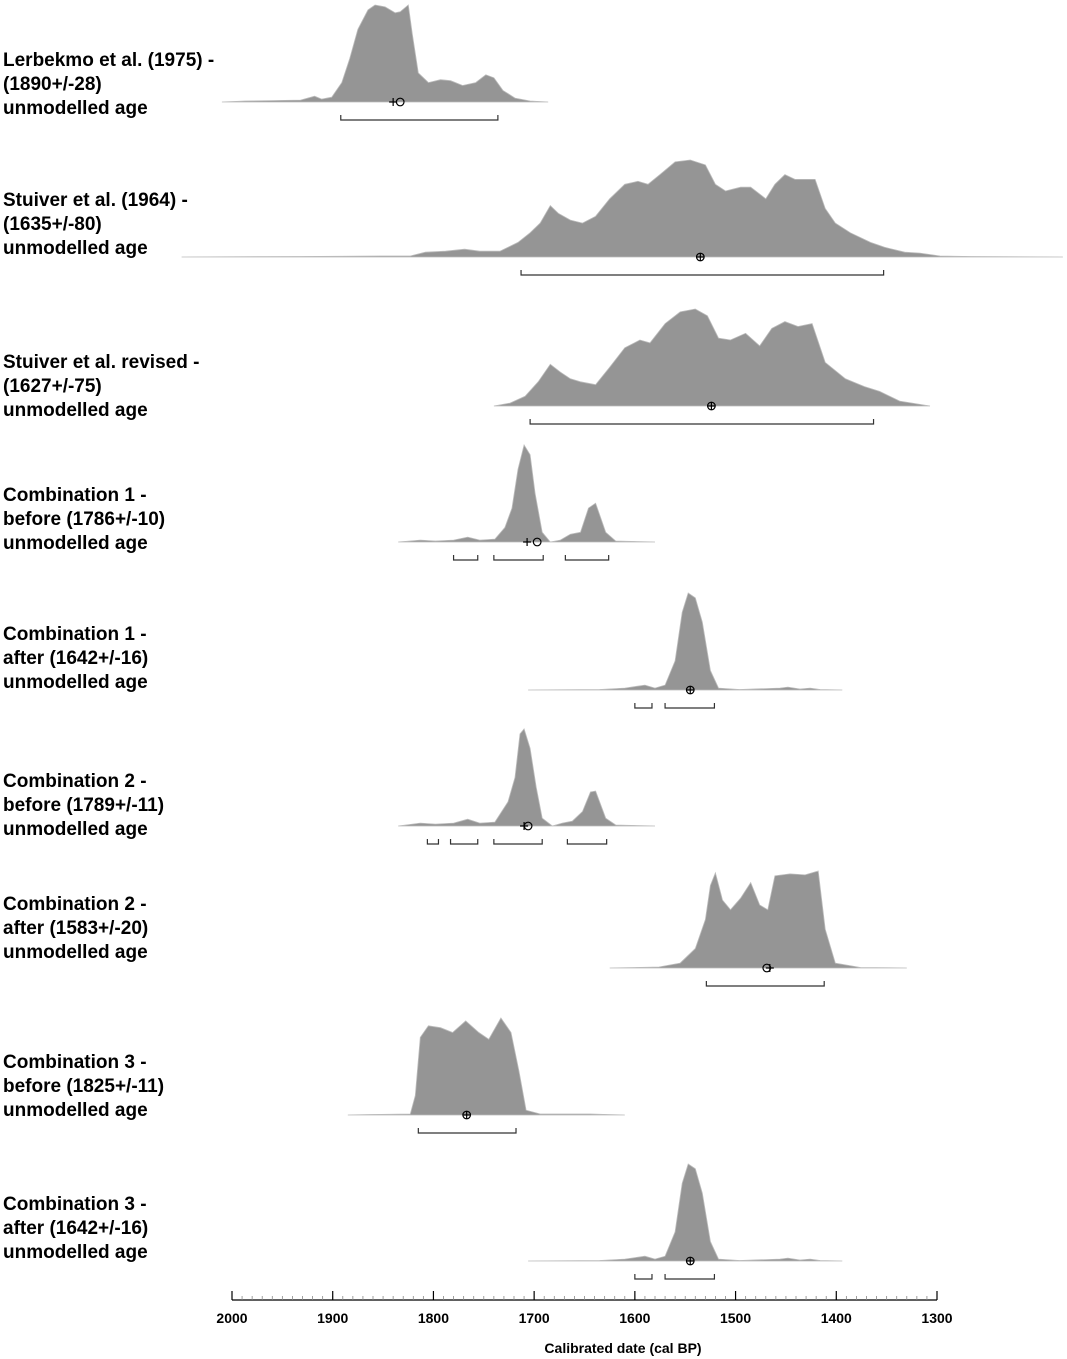 The image size is (1067, 1359). I want to click on plot-label: (1635+/-80), so click(52, 224).